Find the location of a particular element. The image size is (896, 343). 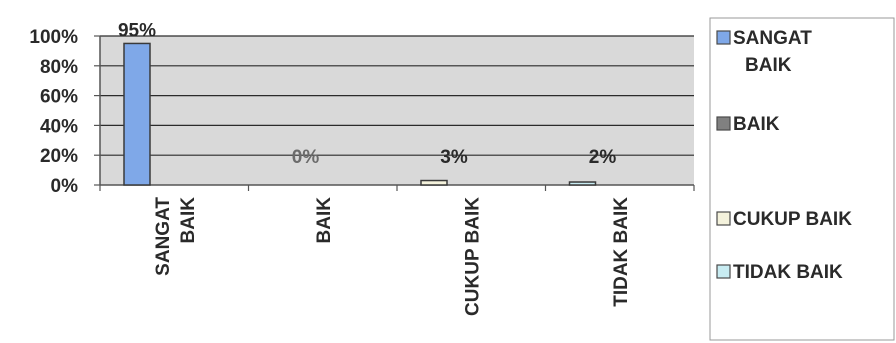

legend-entry: TIDAK BAIK is located at coordinates (779, 272).